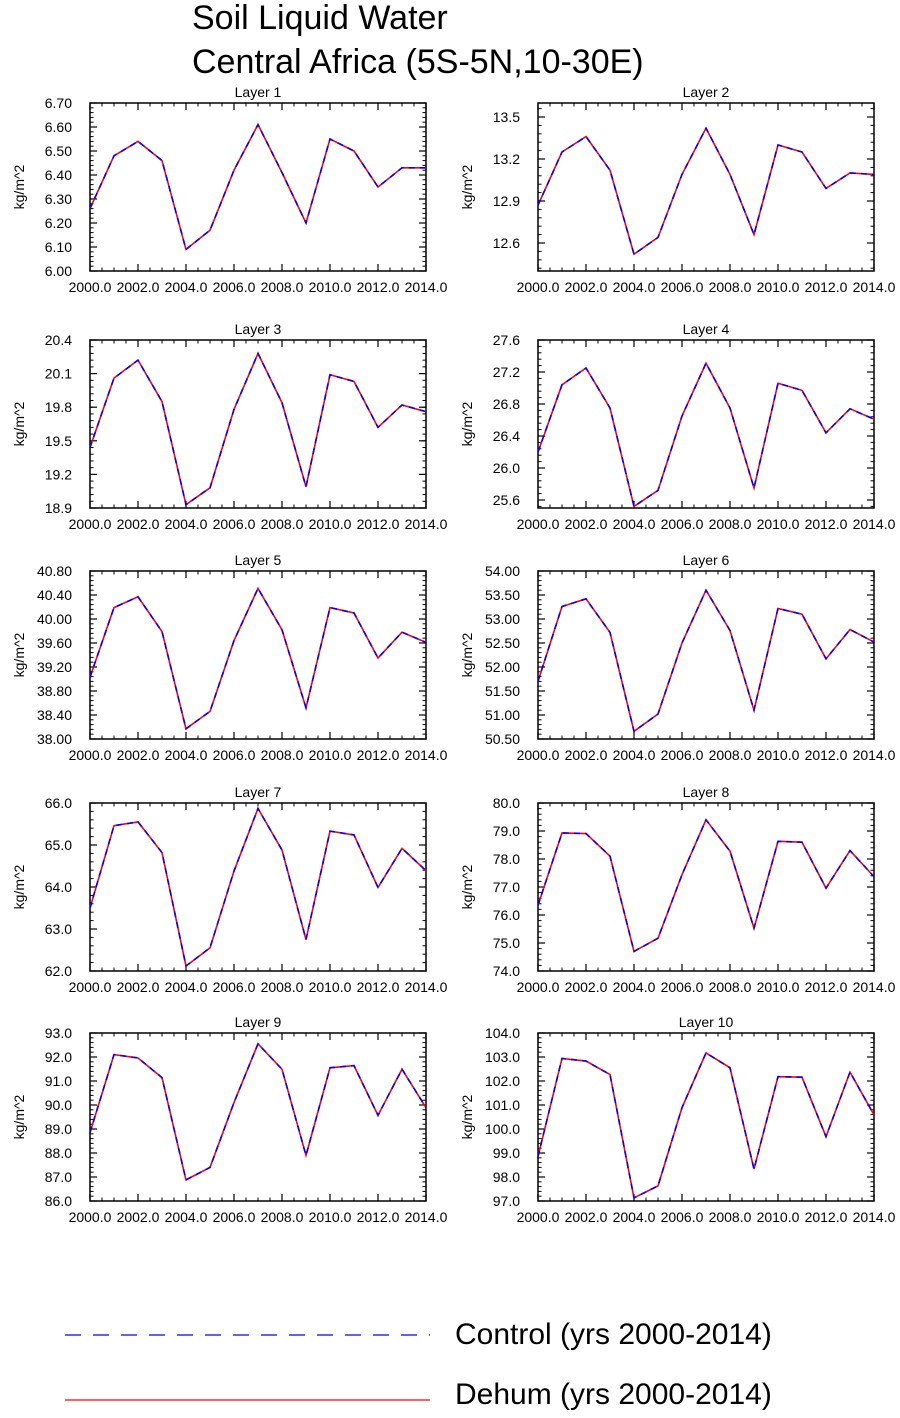  I want to click on y-tick-label: 19.5, so click(58, 441).